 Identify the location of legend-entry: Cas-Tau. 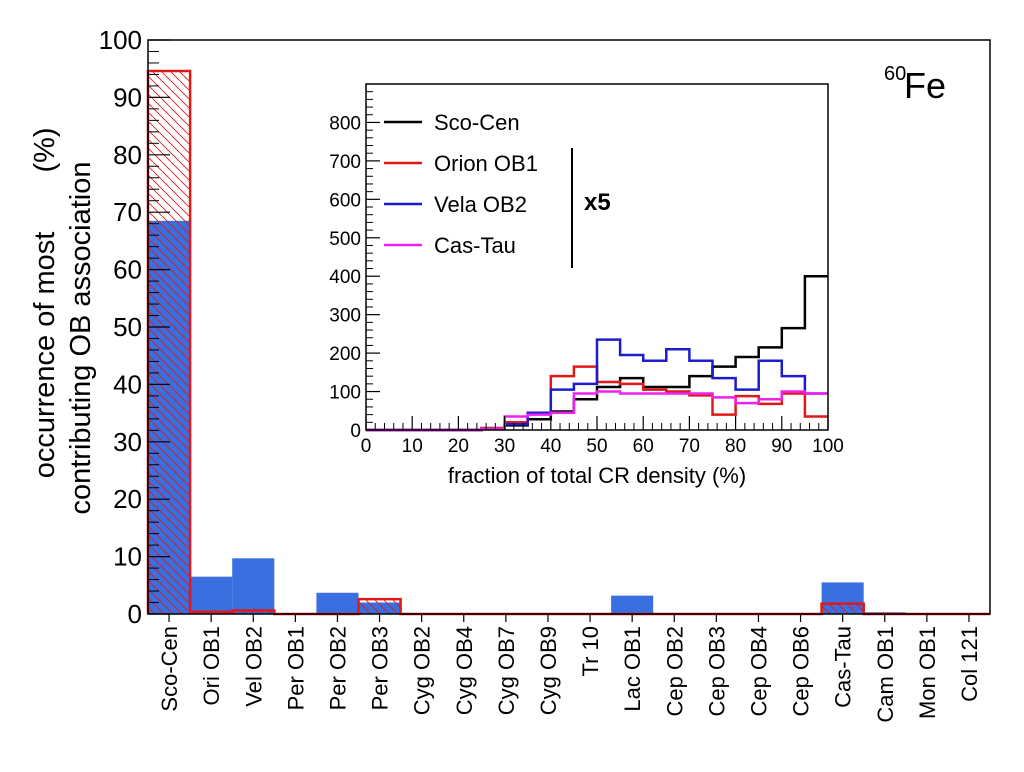
(450, 245).